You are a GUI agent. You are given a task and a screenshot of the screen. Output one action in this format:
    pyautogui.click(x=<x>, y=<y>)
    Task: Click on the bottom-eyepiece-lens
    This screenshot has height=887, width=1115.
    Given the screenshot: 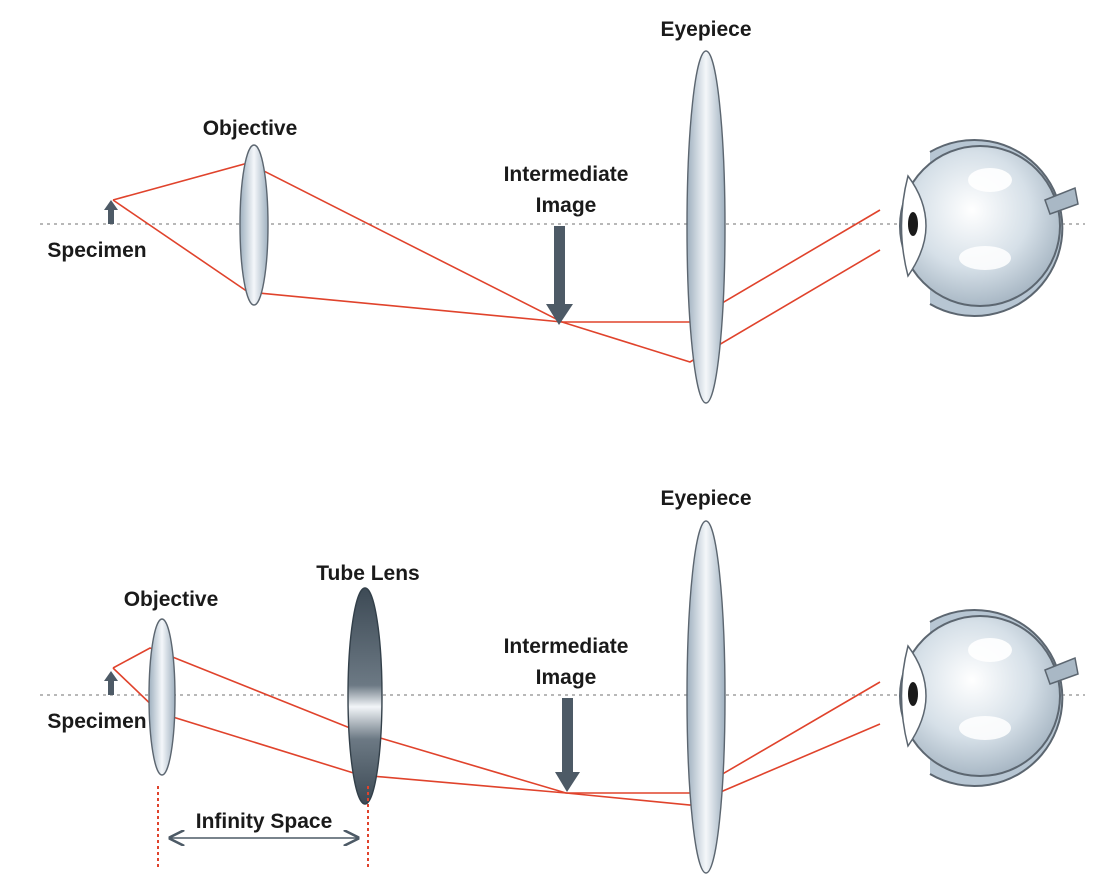 What is the action you would take?
    pyautogui.click(x=706, y=697)
    